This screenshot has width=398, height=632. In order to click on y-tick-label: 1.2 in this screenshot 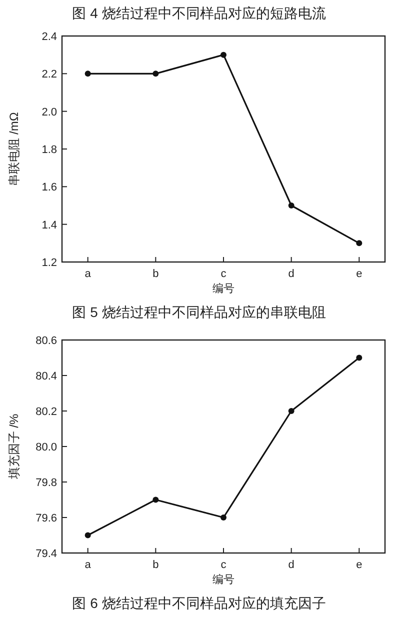, I will do `click(49, 263)`.